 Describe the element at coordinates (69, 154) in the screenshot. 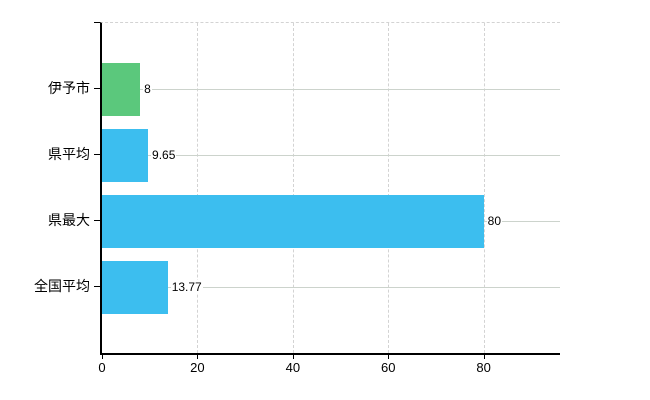

I see `category-label: 県平均` at that location.